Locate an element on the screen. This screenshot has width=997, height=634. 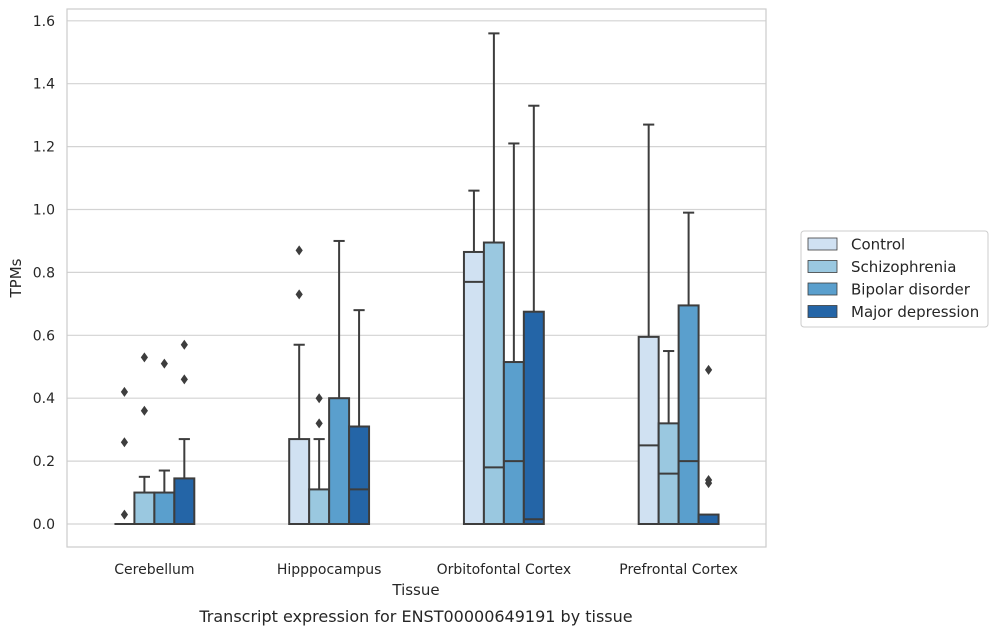
x-tick-label: Cerebellum is located at coordinates (154, 570).